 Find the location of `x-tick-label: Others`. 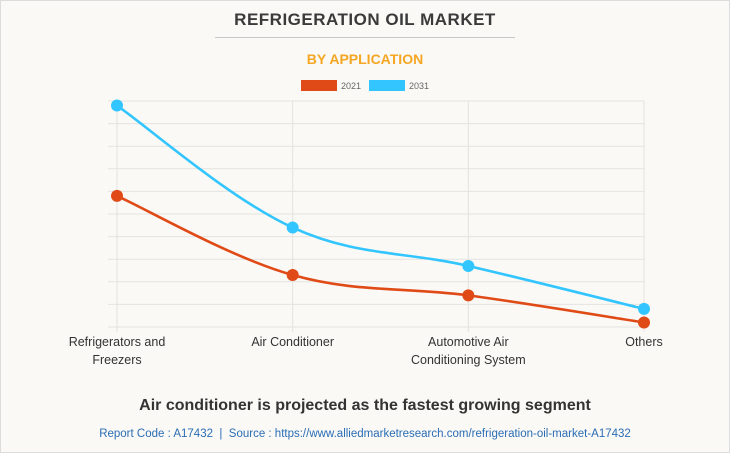

x-tick-label: Others is located at coordinates (644, 342).